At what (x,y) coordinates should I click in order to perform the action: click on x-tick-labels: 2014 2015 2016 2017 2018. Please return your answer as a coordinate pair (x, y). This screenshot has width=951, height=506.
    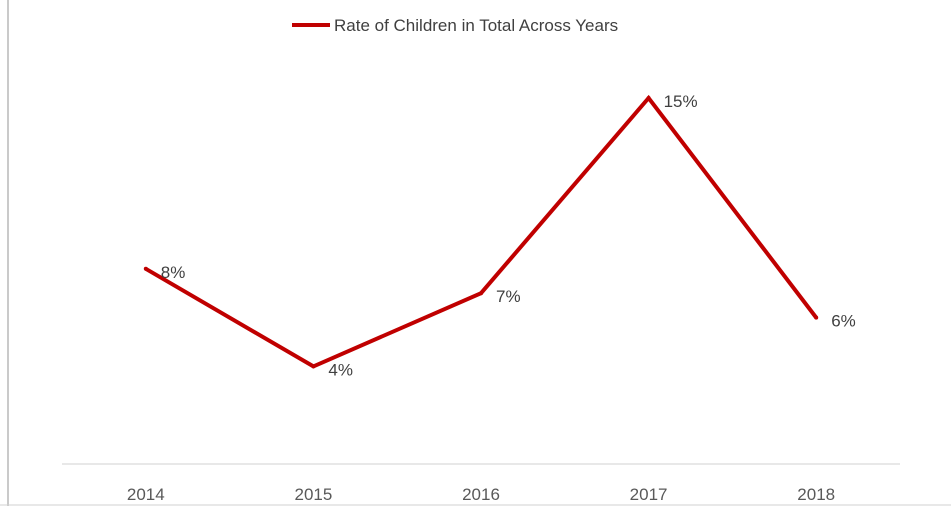
    Looking at the image, I should click on (481, 494).